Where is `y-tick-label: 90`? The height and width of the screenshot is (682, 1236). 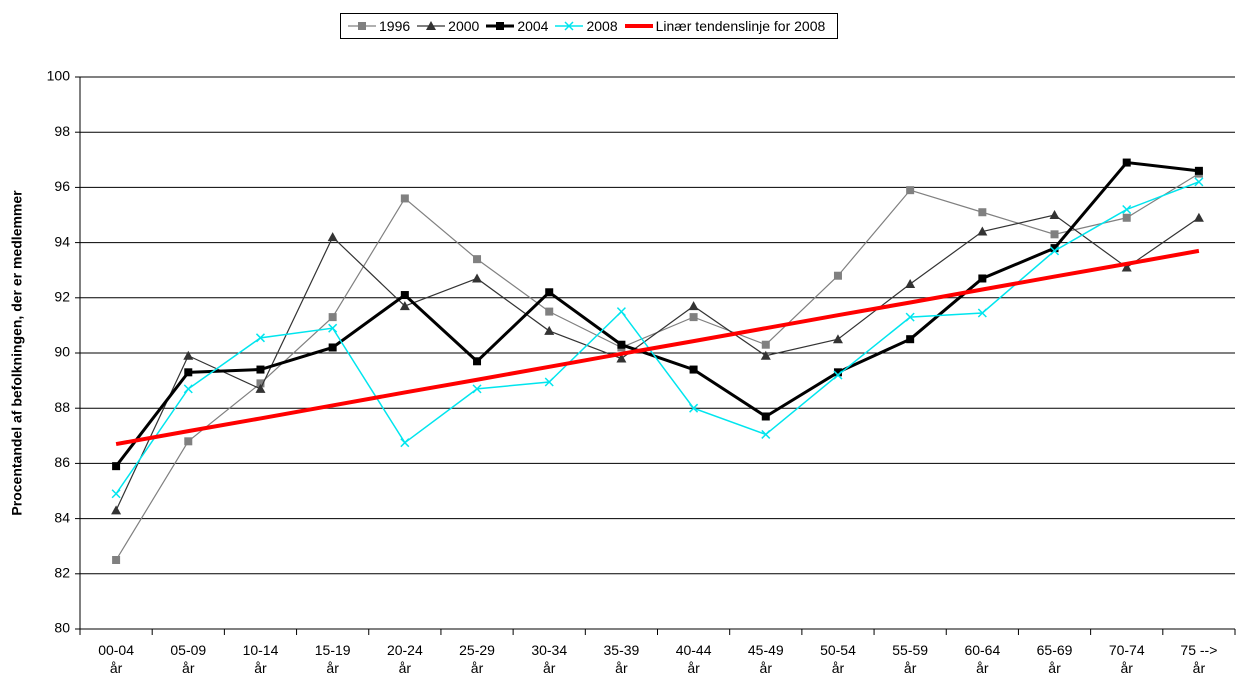
y-tick-label: 90 is located at coordinates (62, 352).